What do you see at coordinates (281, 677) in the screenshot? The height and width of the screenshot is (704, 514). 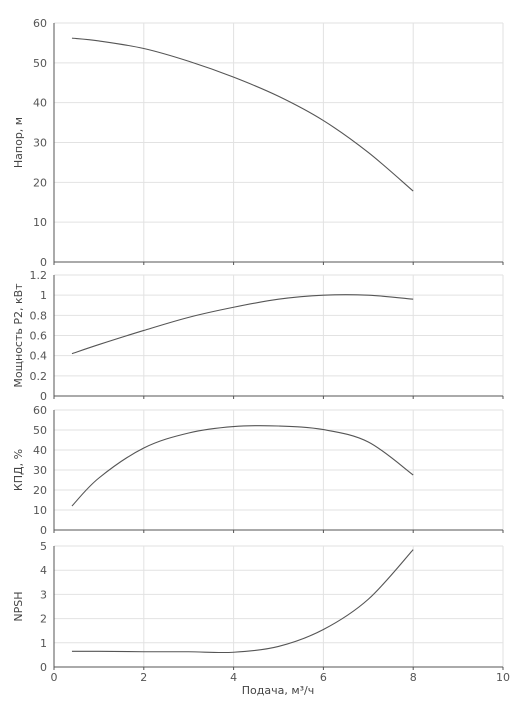 I see `x-axis-tick-labels: 0 2 4 6 8 10` at bounding box center [281, 677].